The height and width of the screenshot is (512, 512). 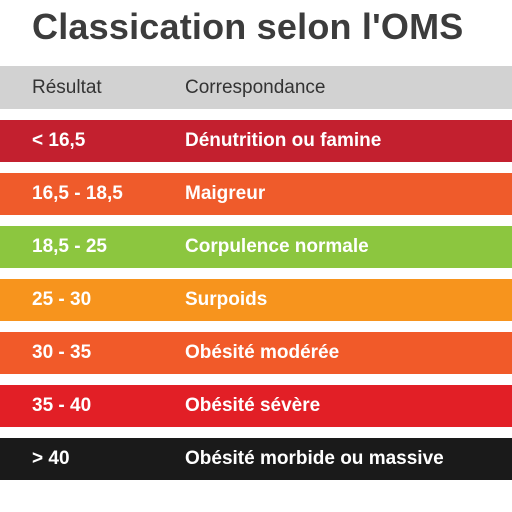 I want to click on table-row: 25 - 30 Surpoids, so click(x=256, y=300).